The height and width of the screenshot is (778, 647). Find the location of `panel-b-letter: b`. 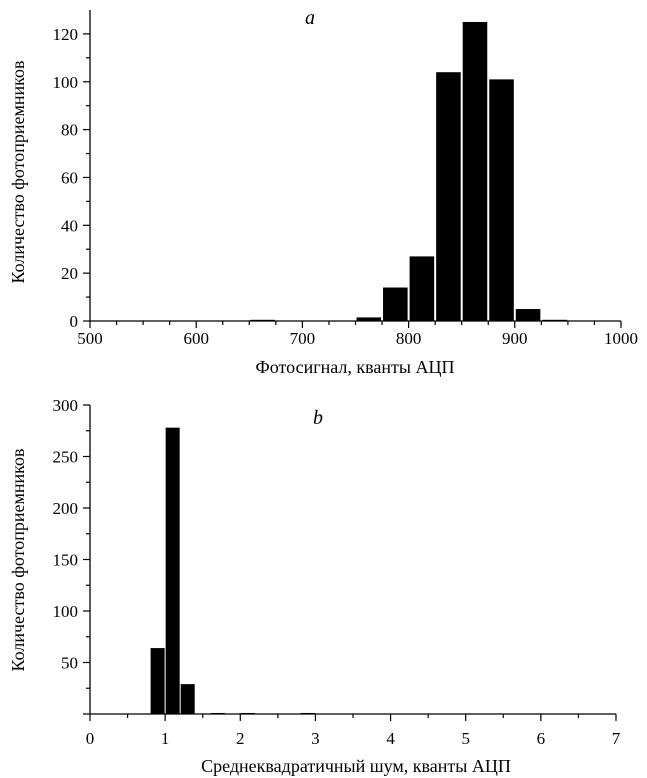

panel-b-letter: b is located at coordinates (318, 418).